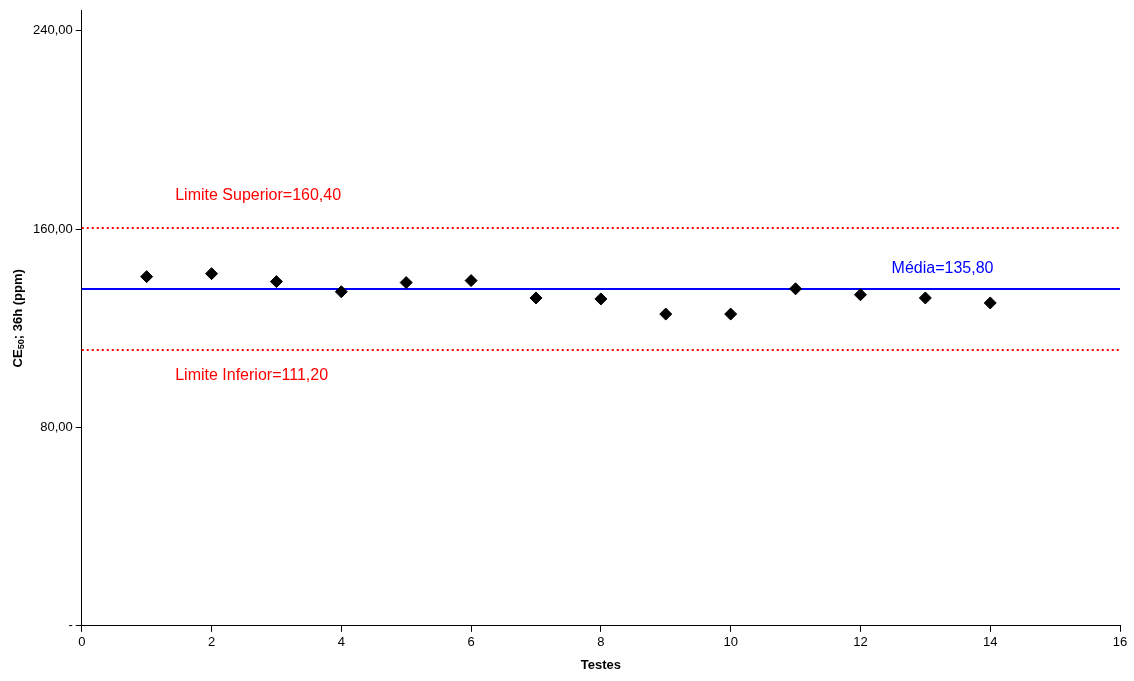 This screenshot has width=1134, height=681. Describe the element at coordinates (1120, 642) in the screenshot. I see `x-tick-label: 16` at that location.